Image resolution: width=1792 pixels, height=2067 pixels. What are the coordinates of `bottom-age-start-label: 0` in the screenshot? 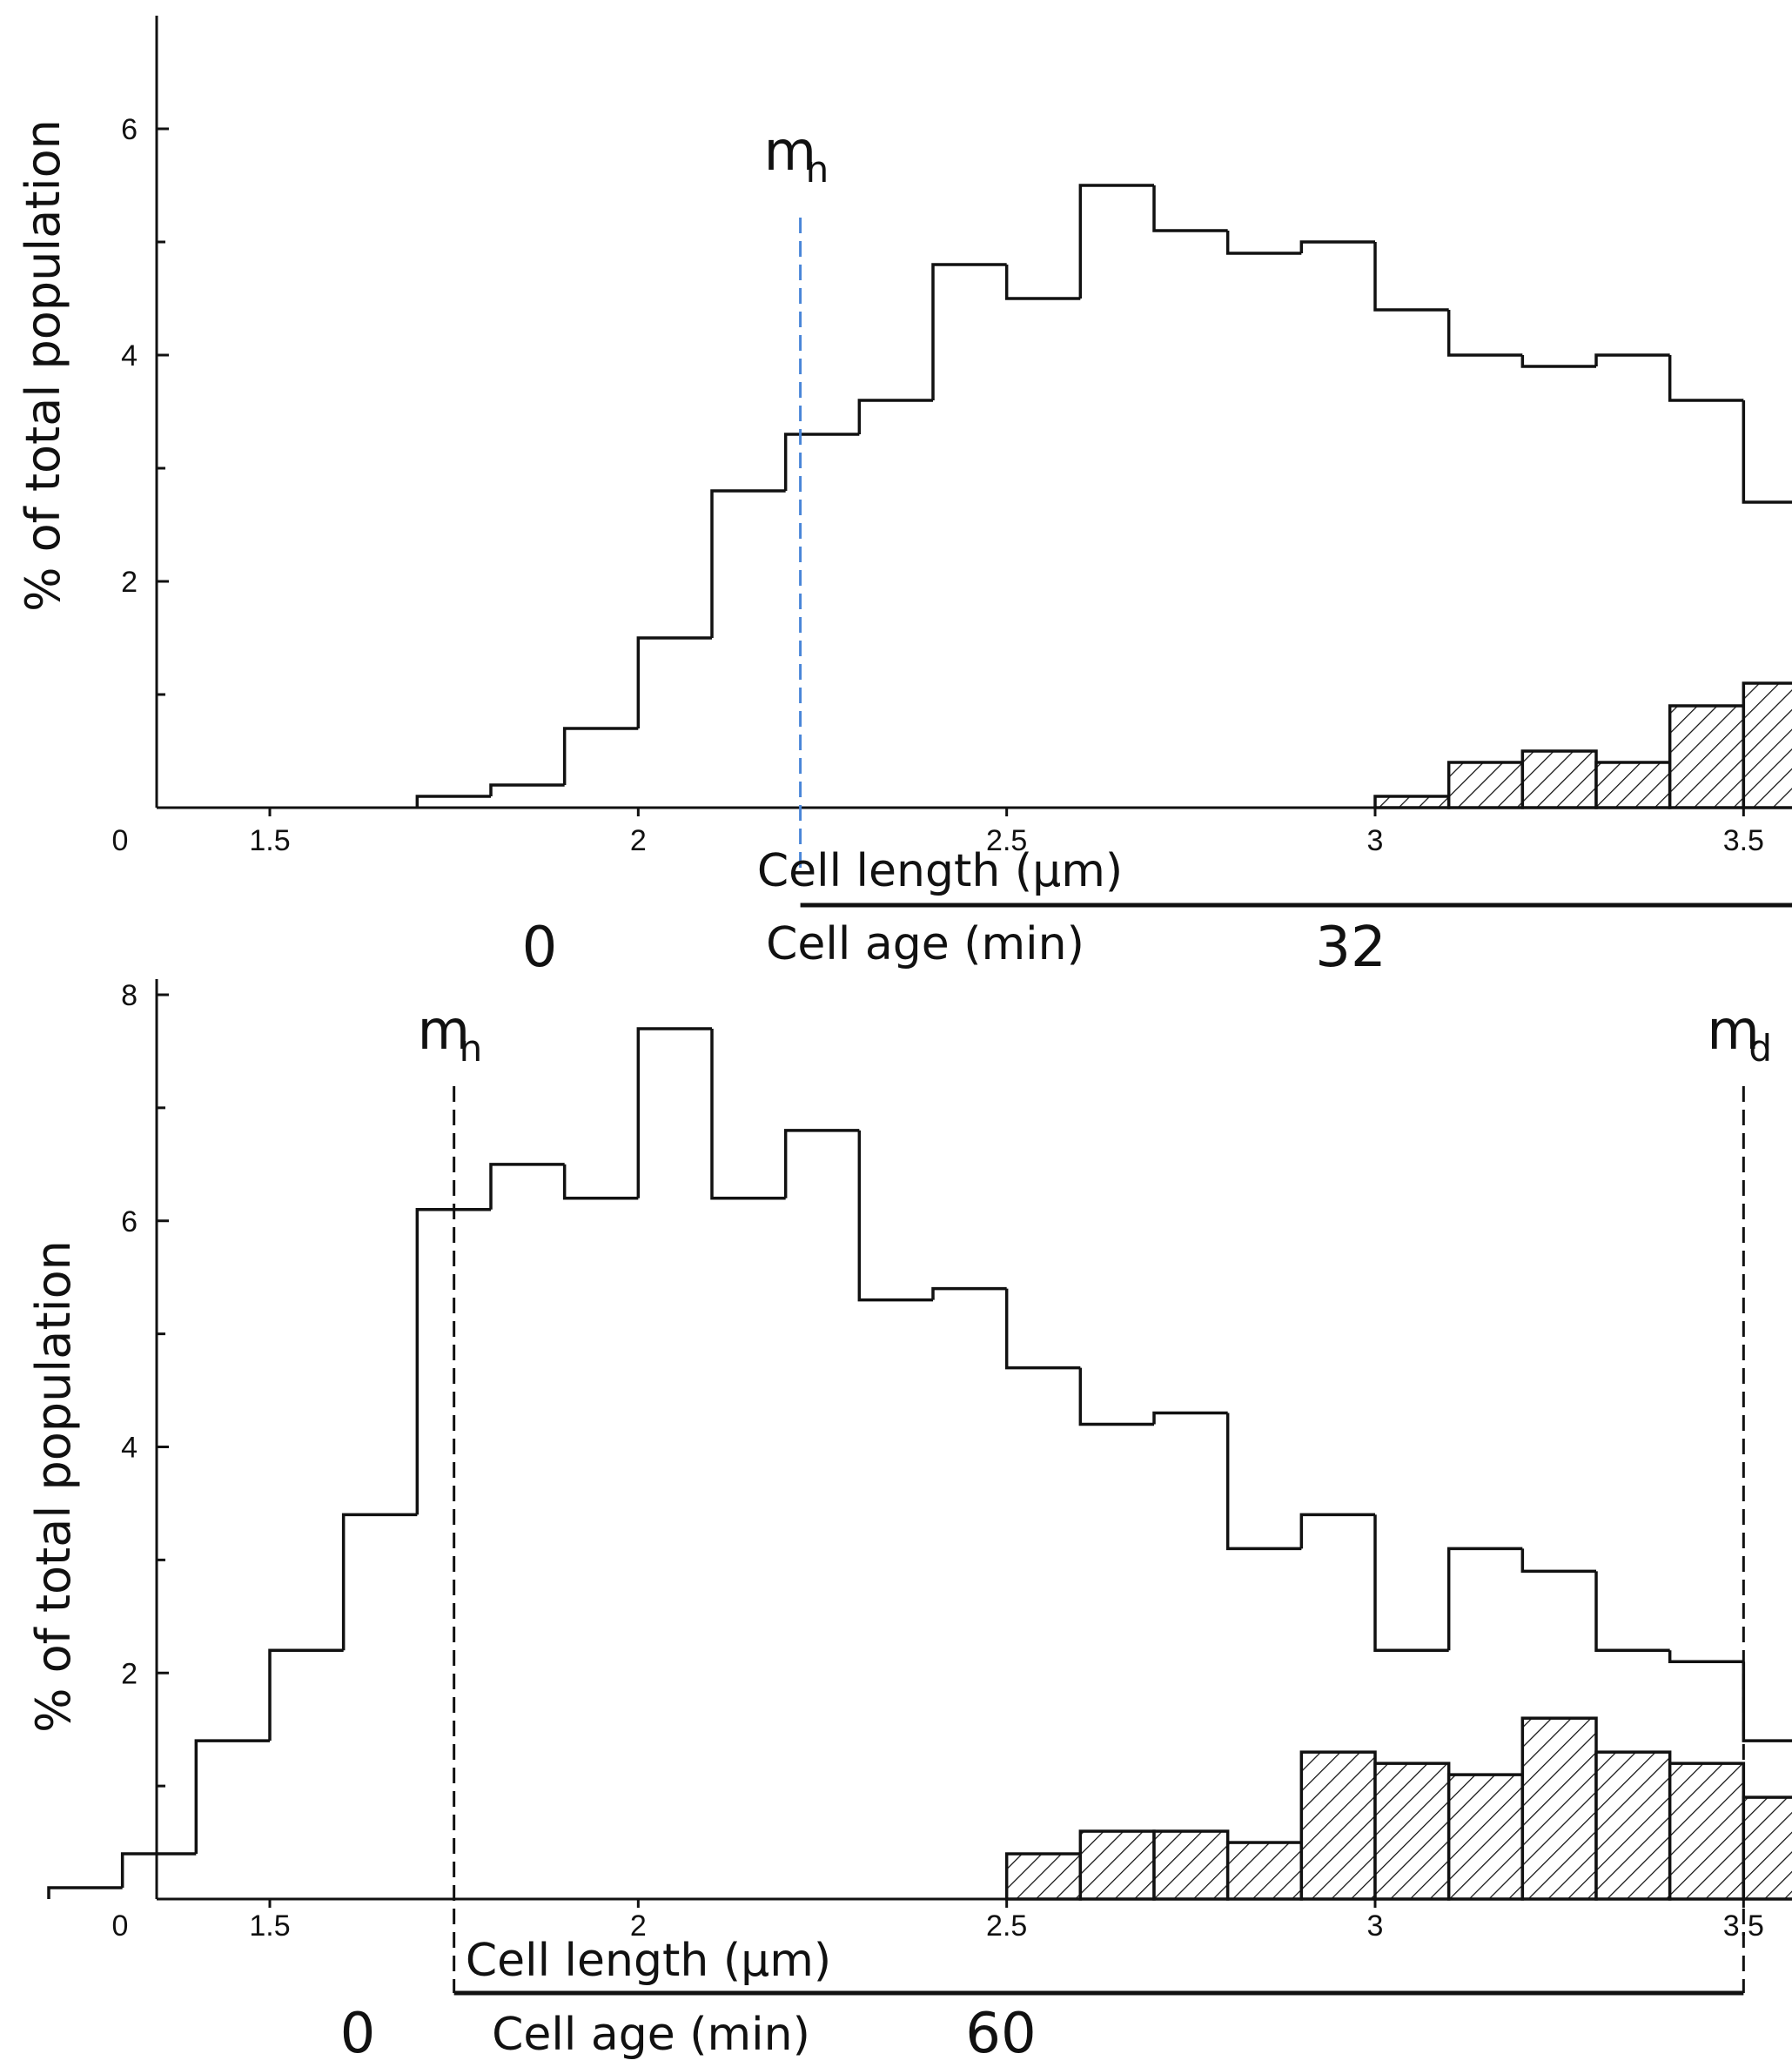 It's located at (358, 2034).